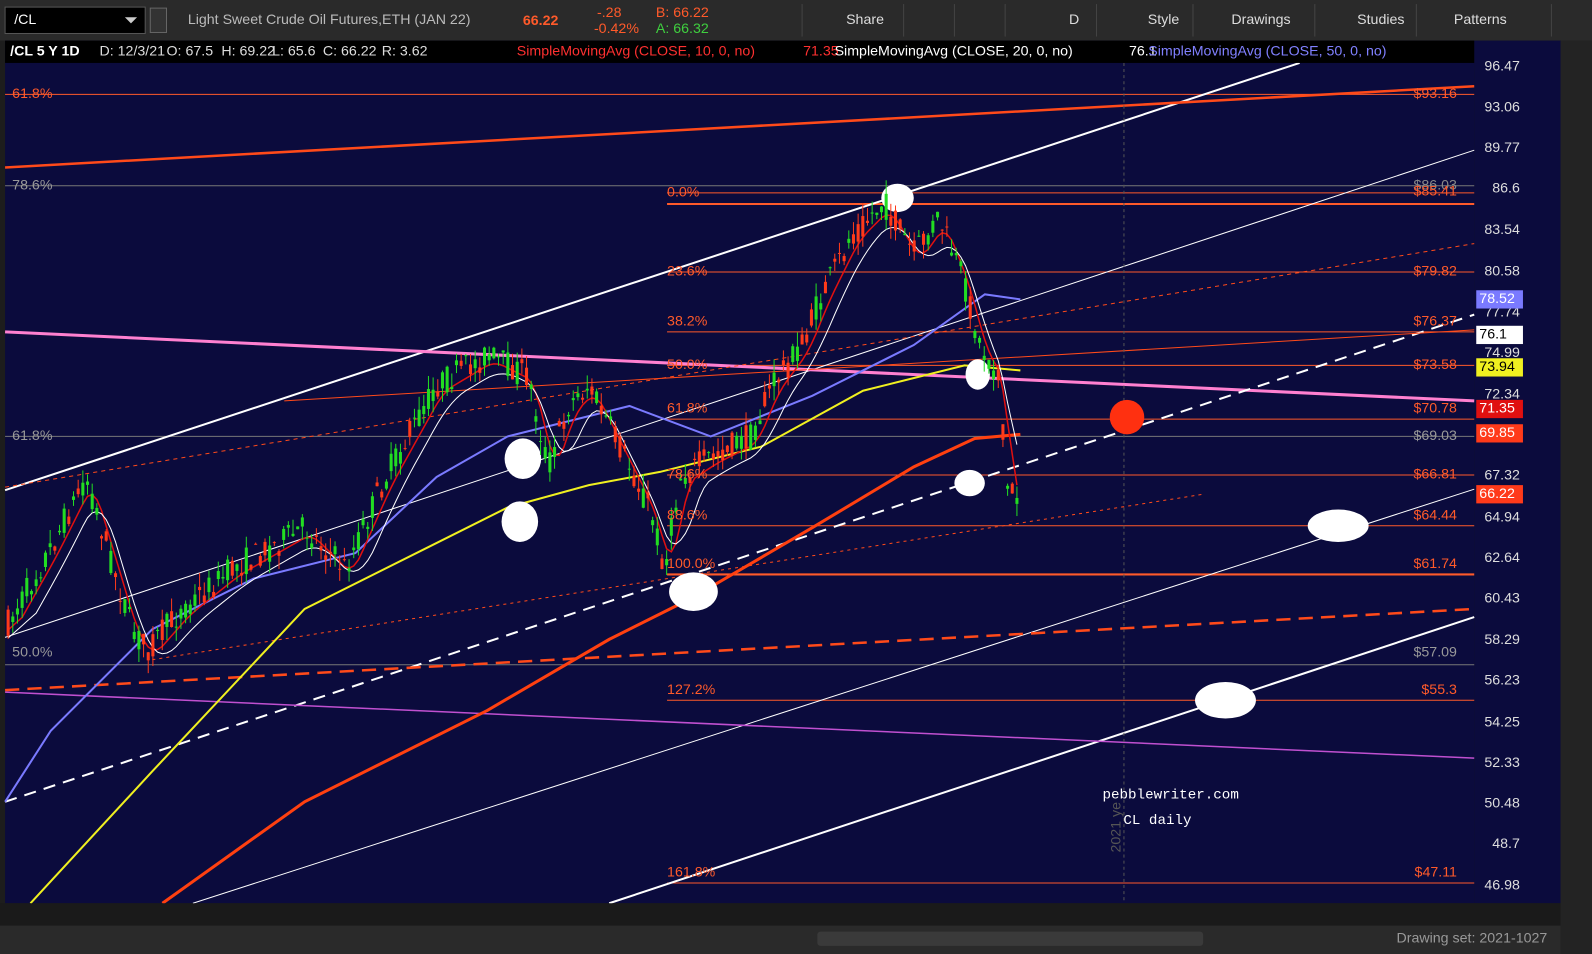  Describe the element at coordinates (1502, 804) in the screenshot. I see `price-tick-label: 50.48` at that location.